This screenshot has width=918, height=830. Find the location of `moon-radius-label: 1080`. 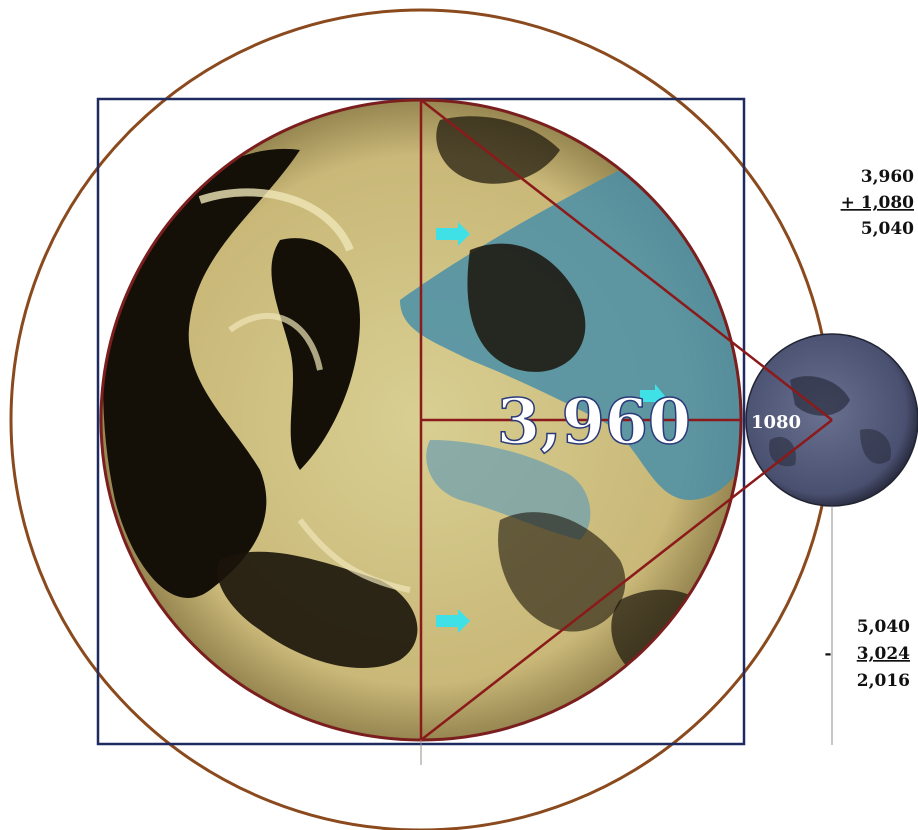

moon-radius-label: 1080 is located at coordinates (776, 422).